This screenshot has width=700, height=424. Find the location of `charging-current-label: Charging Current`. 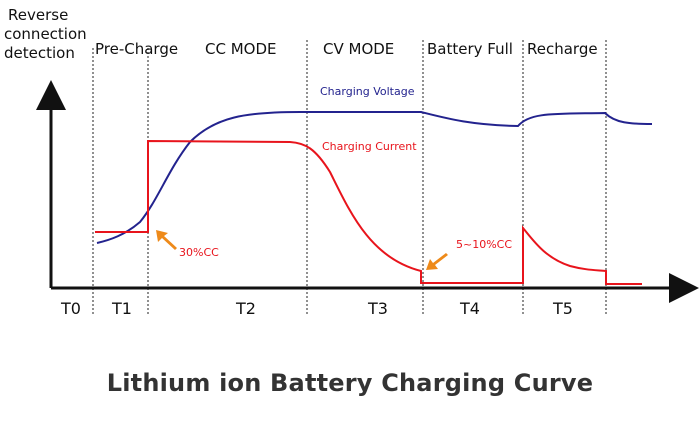

charging-current-label: Charging Current is located at coordinates (369, 146).